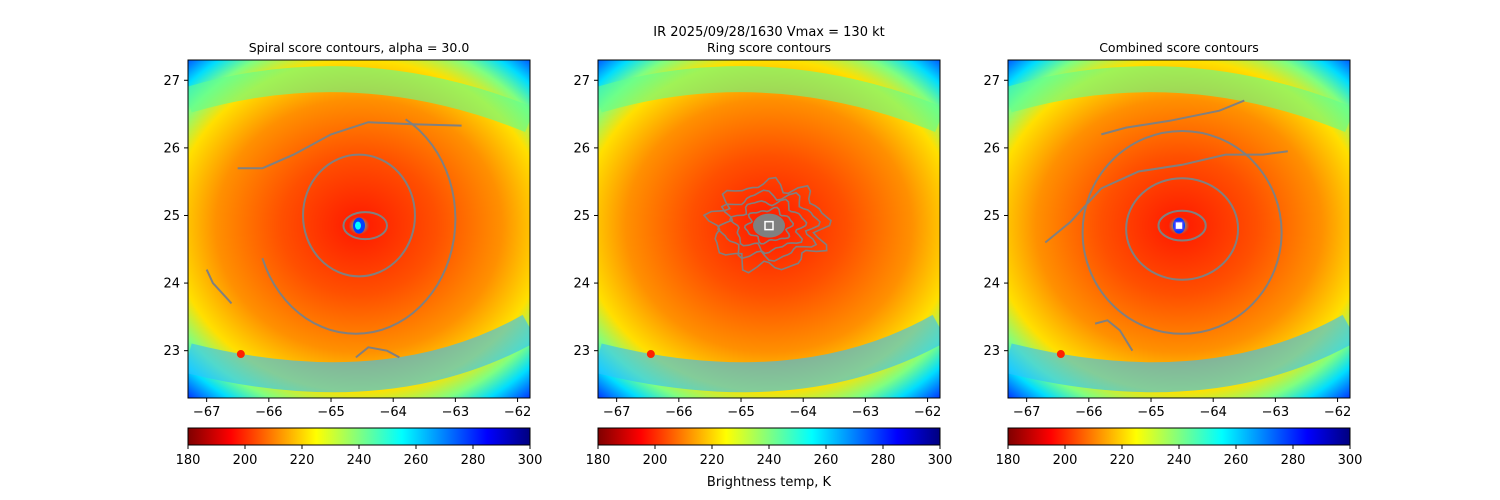 This screenshot has height=500, width=1500. What do you see at coordinates (768, 32) in the screenshot?
I see `figure-suptitle: IR 2025/09/28/1630 Vmax = 130 kt` at bounding box center [768, 32].